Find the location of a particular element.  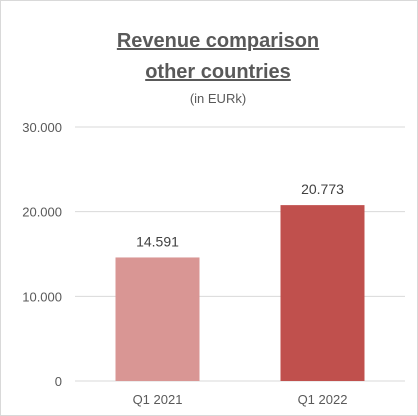

y-tick-label: 10.000 is located at coordinates (42, 296).